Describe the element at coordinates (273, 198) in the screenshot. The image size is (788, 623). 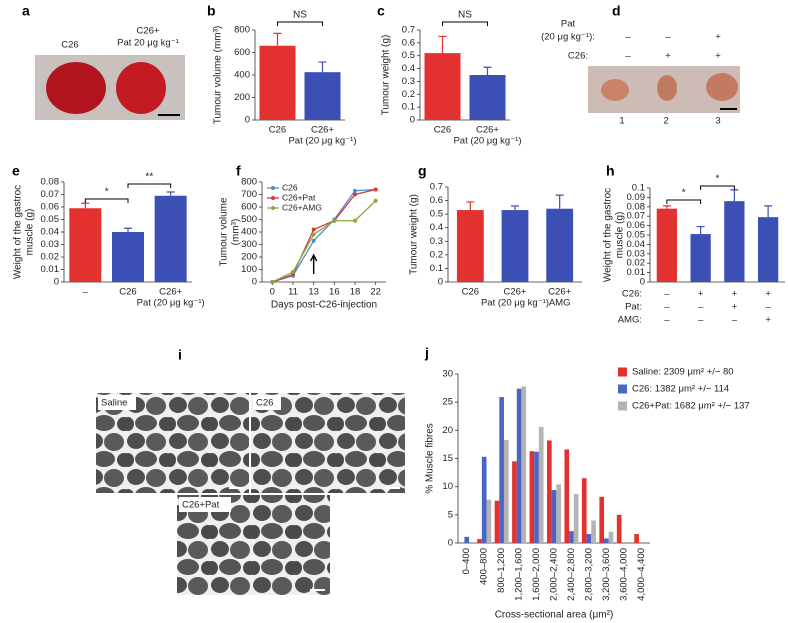
I see `legend-marker` at that location.